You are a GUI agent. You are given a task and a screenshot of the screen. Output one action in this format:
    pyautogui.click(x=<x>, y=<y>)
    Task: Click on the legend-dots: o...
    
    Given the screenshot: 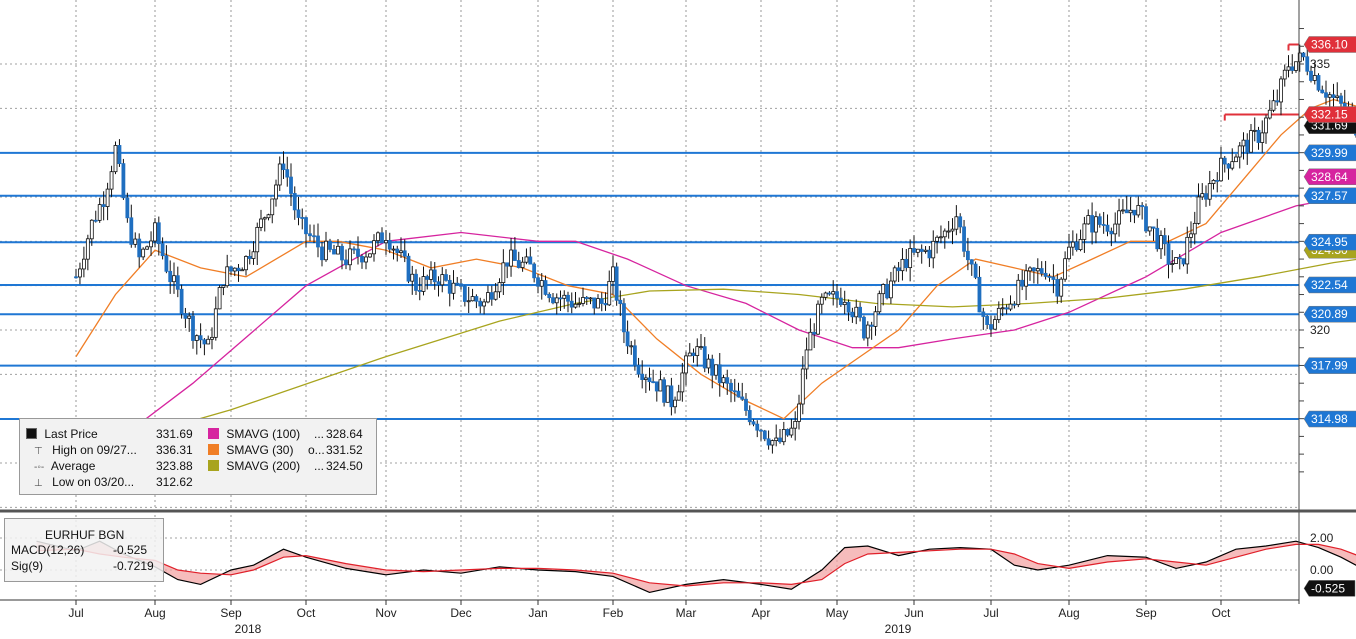 What is the action you would take?
    pyautogui.click(x=316, y=450)
    